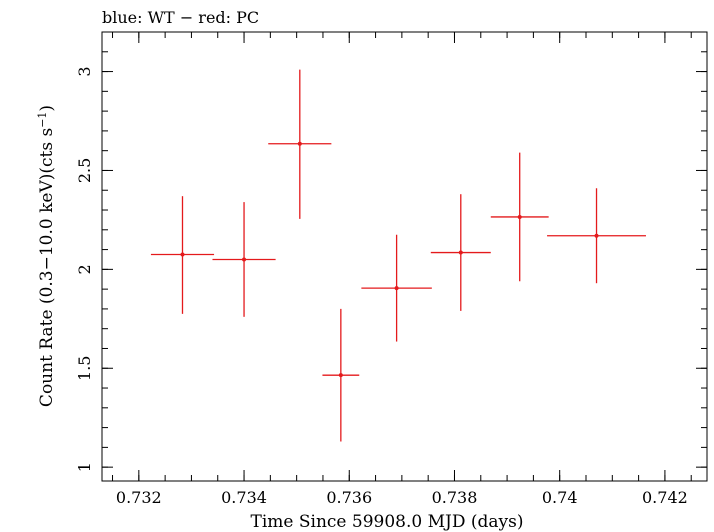 This screenshot has width=714, height=532. What do you see at coordinates (180, 17) in the screenshot?
I see `chart-title: blue: WT − red: PC` at bounding box center [180, 17].